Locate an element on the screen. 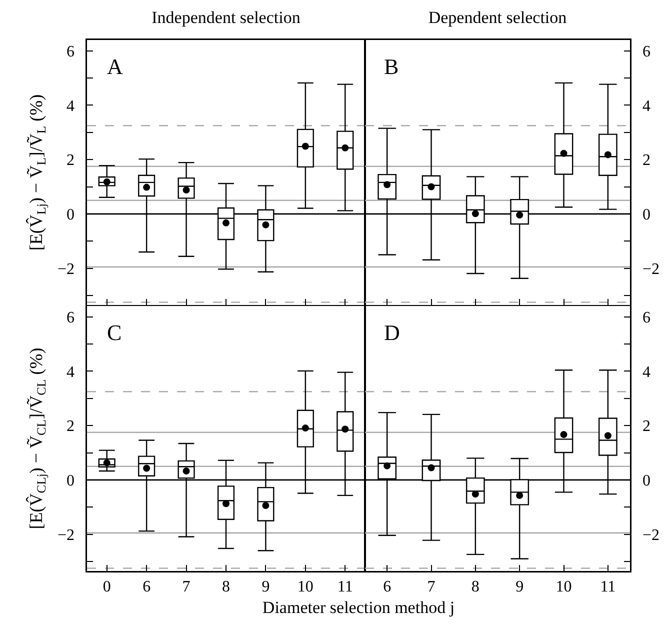  chart-title: Independent selection is located at coordinates (226, 17).